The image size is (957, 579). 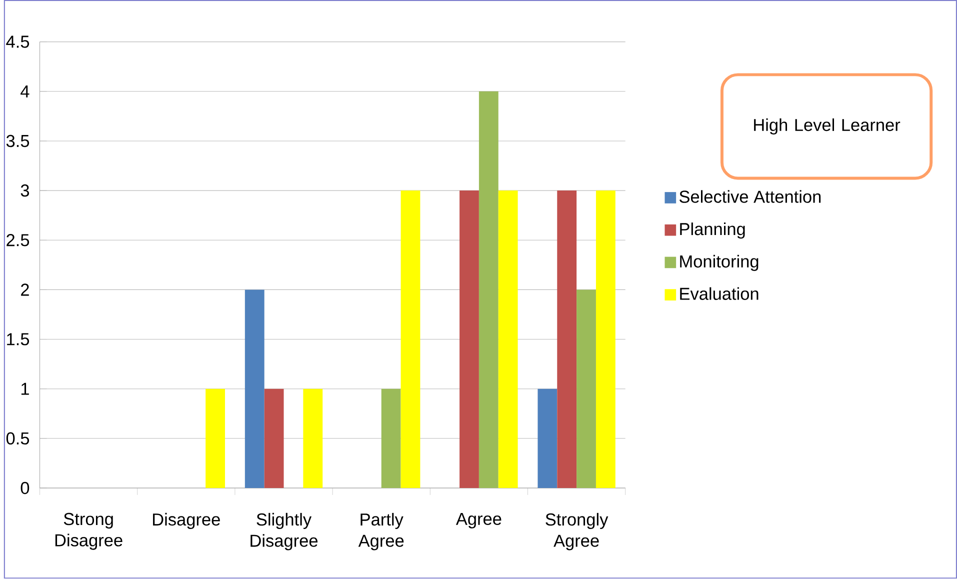 I want to click on y-tick-label: 1, so click(x=25, y=389).